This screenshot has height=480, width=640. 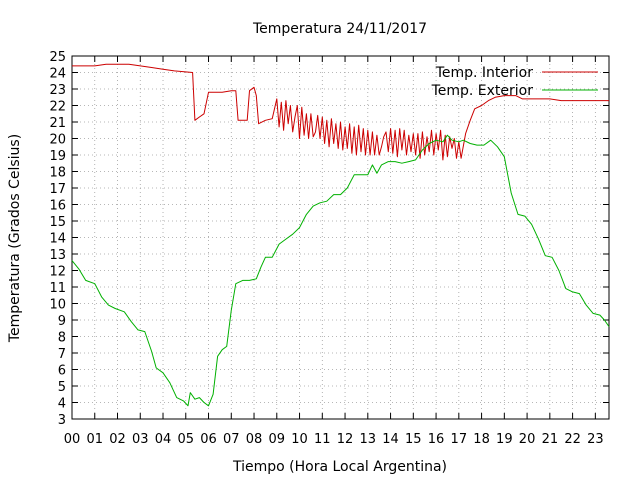 What do you see at coordinates (15, 238) in the screenshot?
I see `y-axis-label: Temperatura (Grados Celsius)` at bounding box center [15, 238].